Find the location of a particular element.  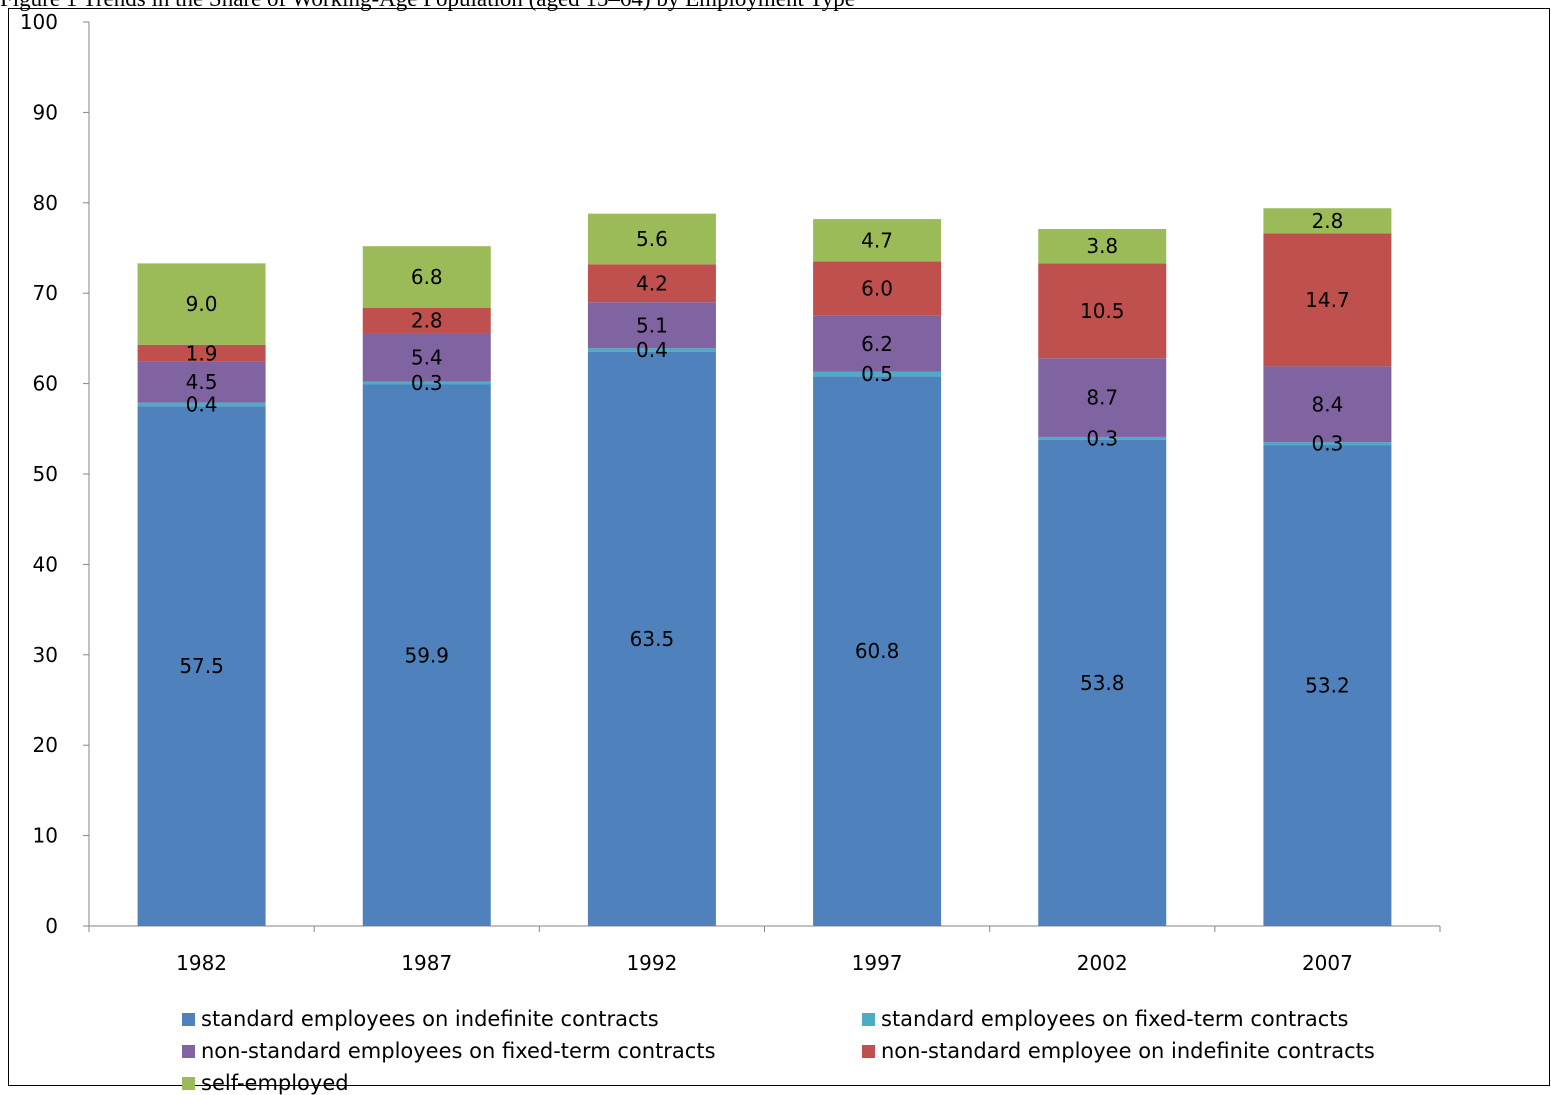

y-tick-label: 60 is located at coordinates (45, 384).